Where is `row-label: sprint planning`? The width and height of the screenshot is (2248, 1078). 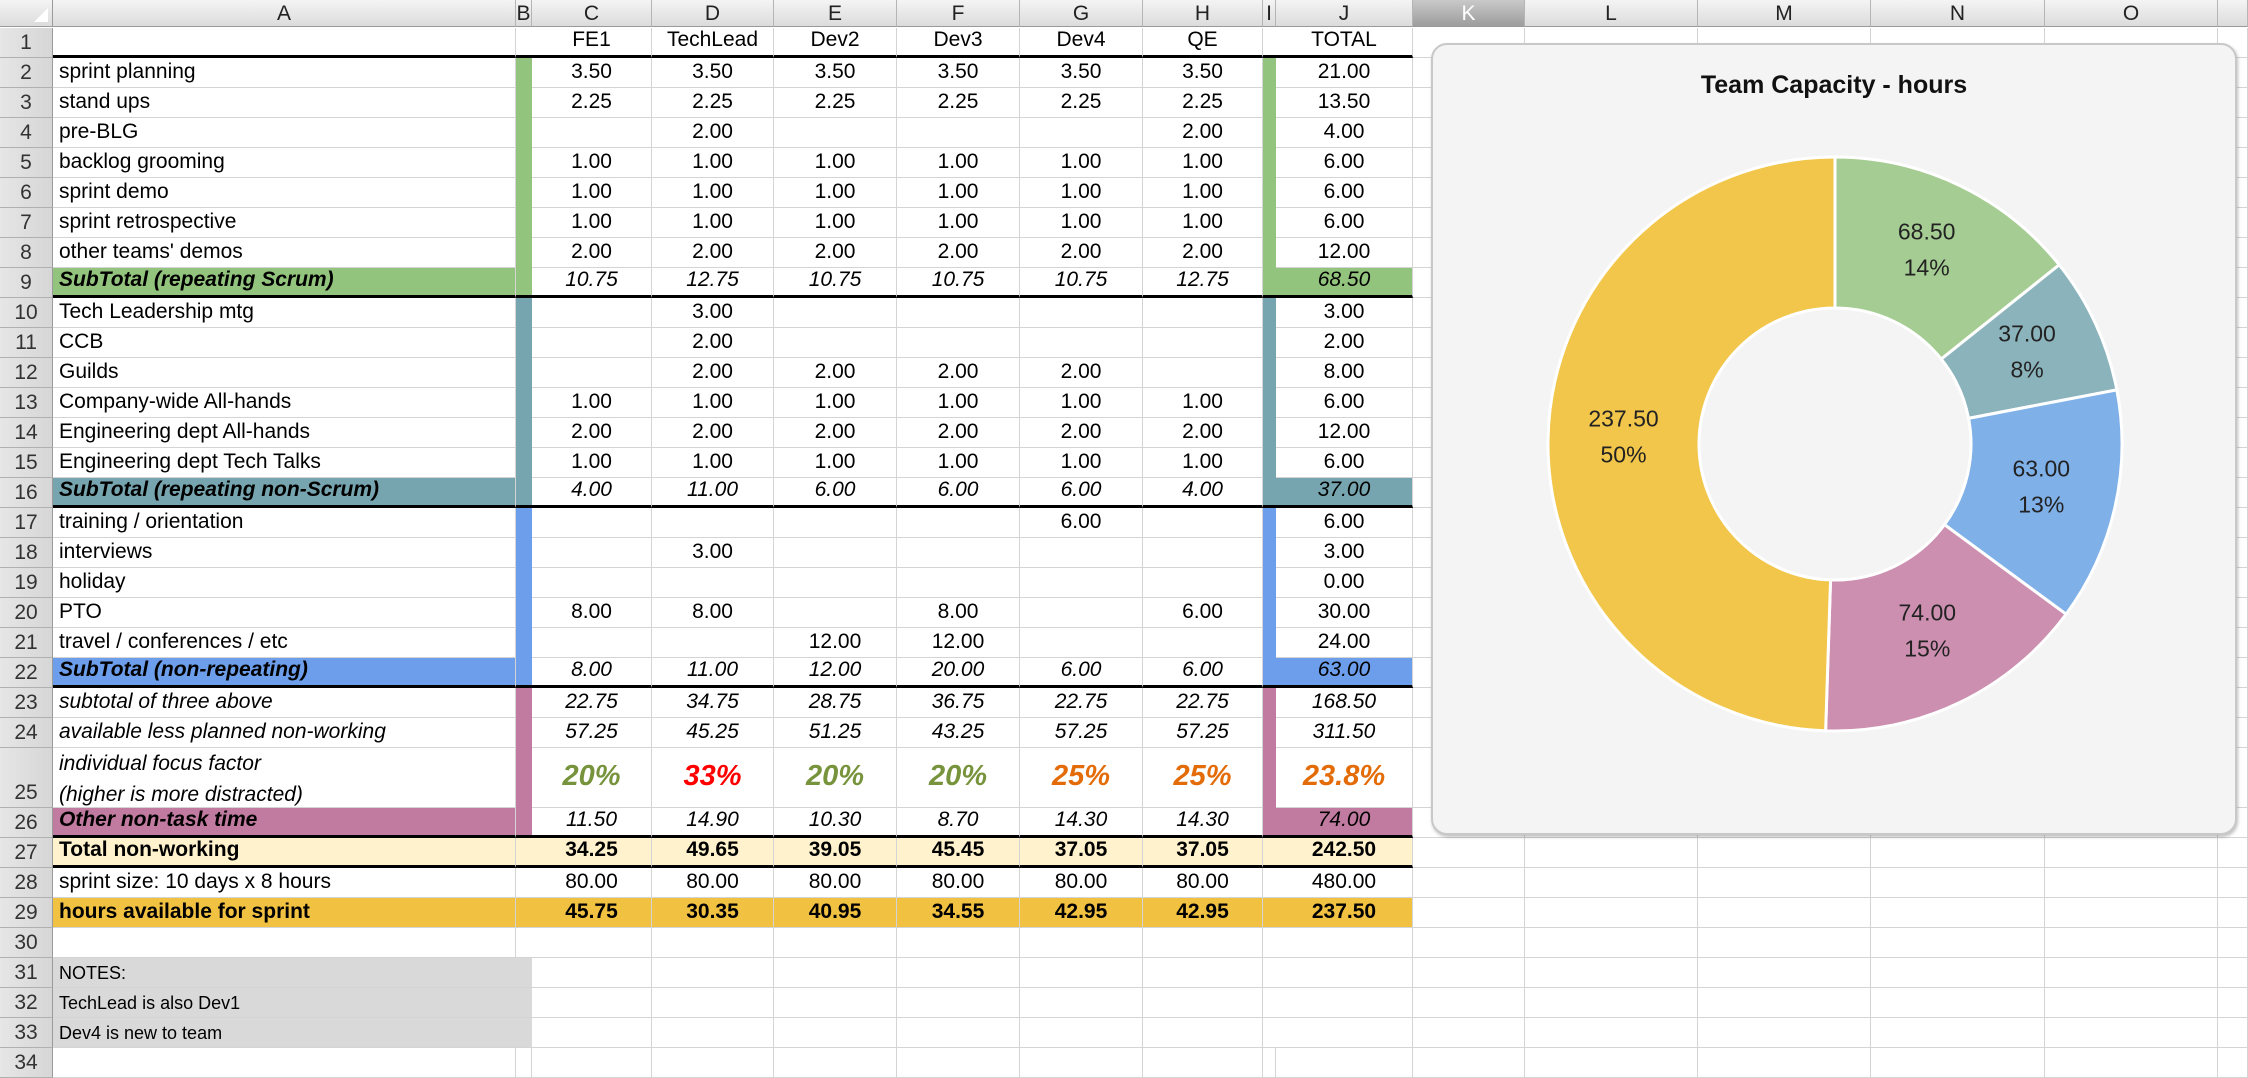
row-label: sprint planning is located at coordinates (284, 73).